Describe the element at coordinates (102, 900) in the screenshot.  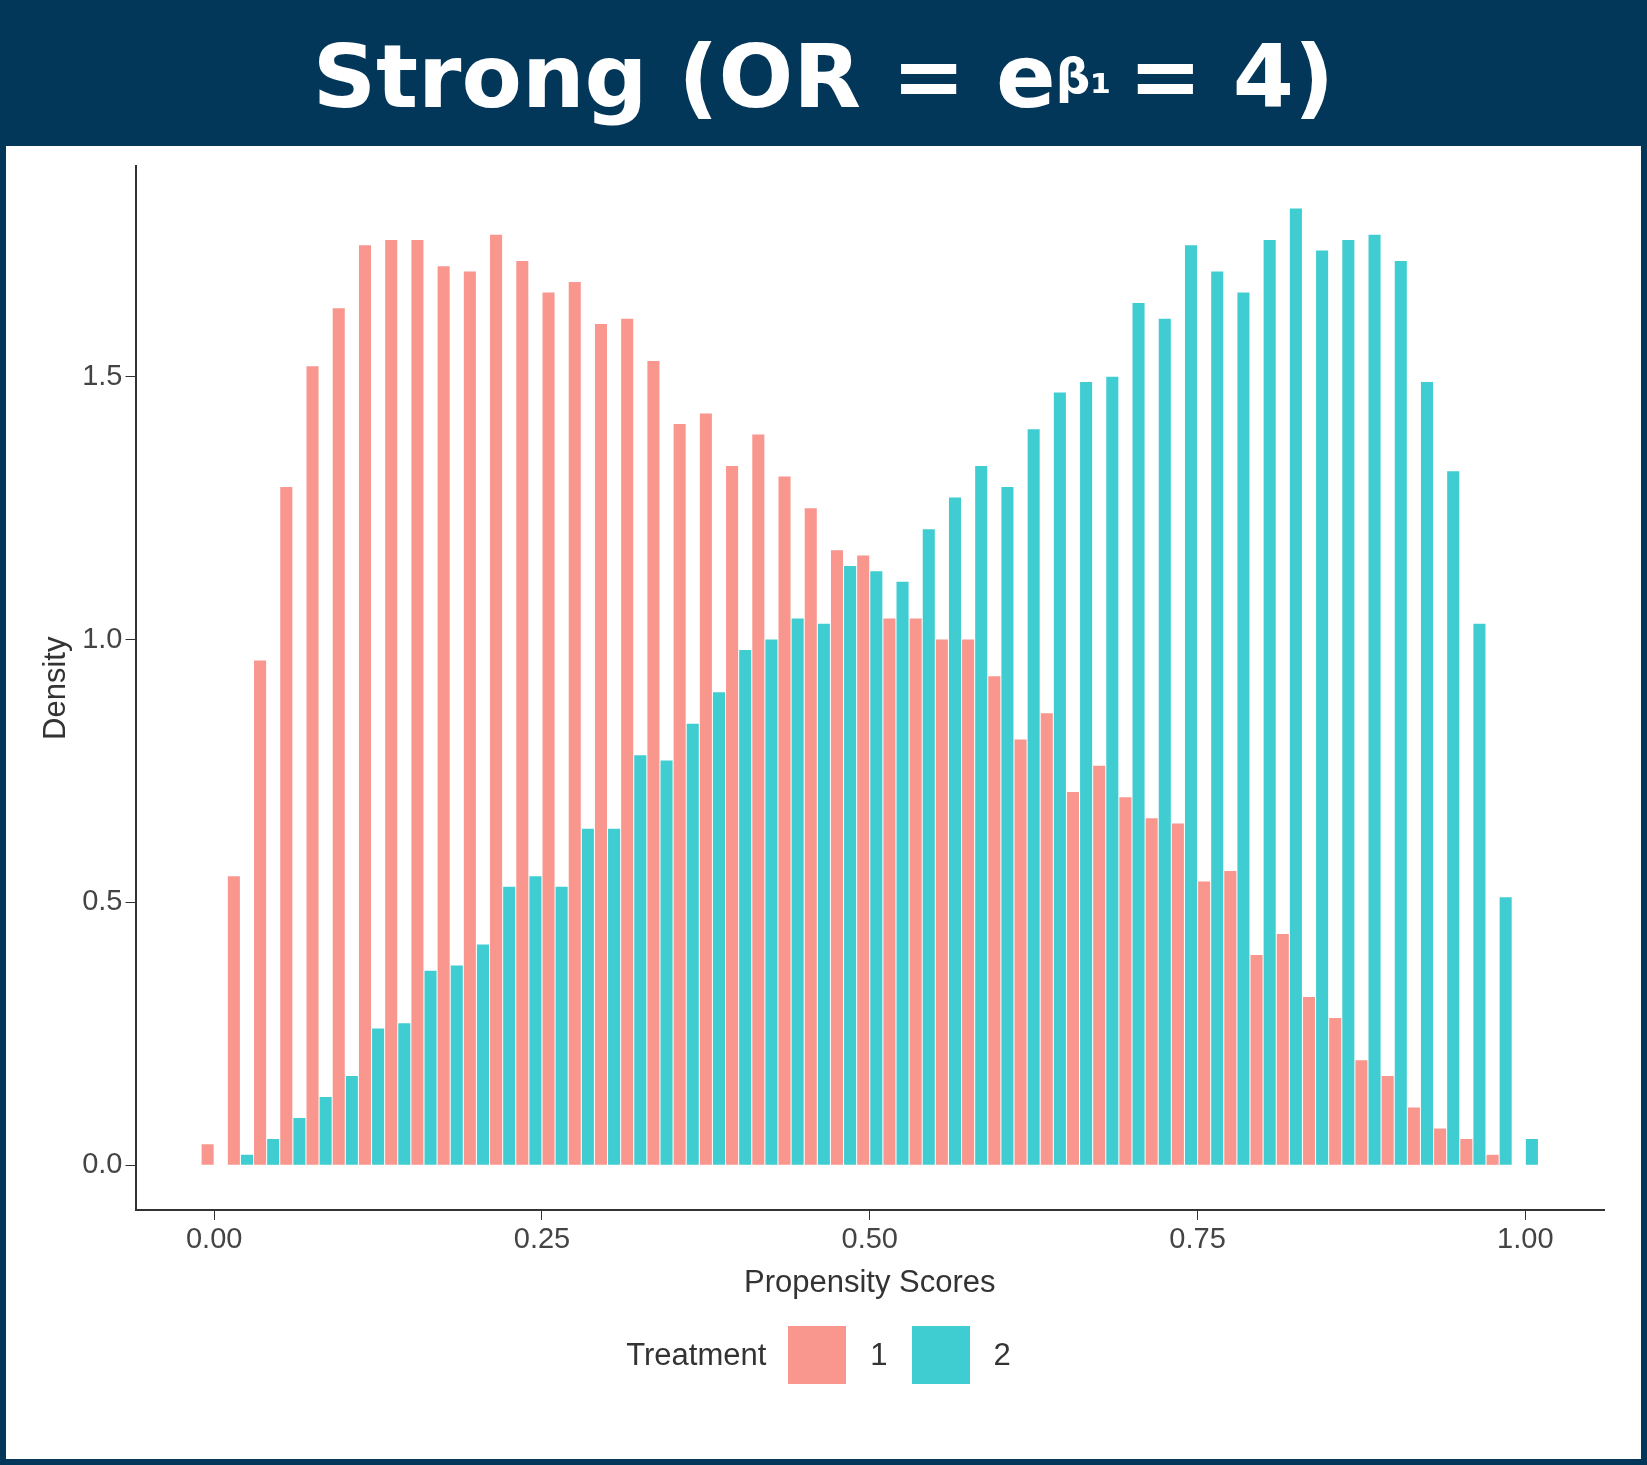
I see `y-tick-label: 0.5` at that location.